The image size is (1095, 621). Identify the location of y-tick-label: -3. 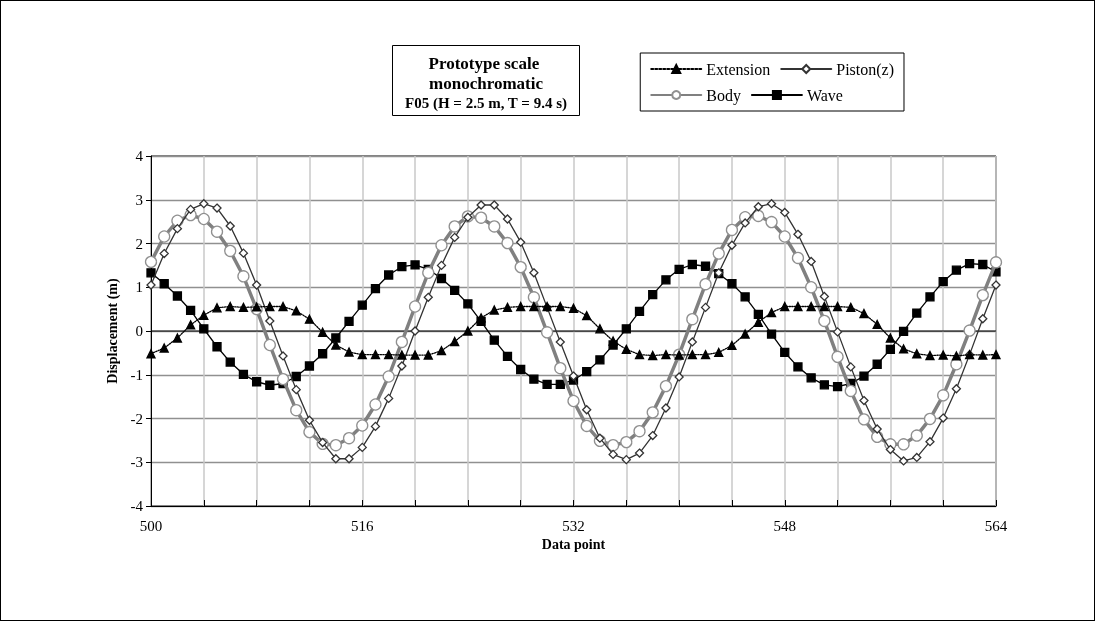
(136, 462).